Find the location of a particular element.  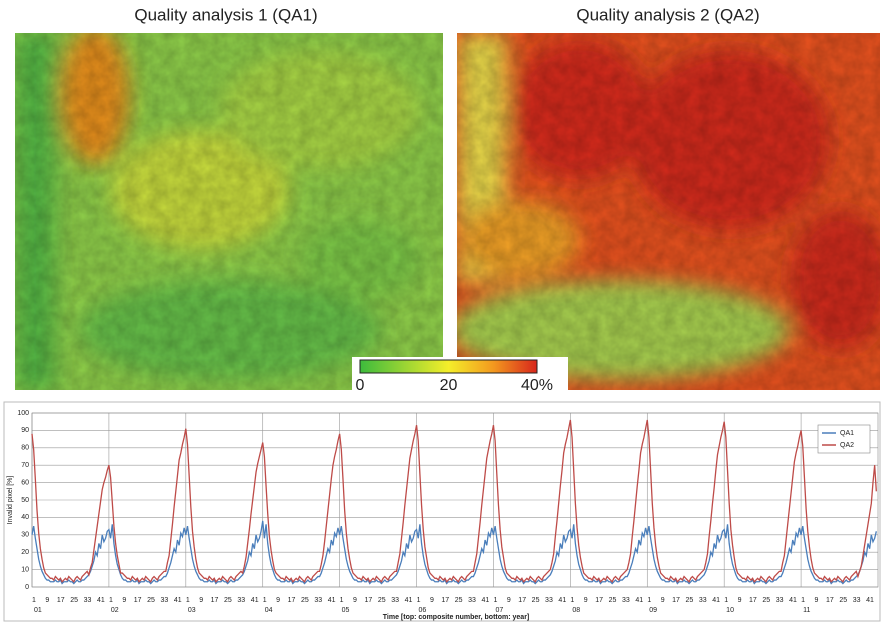

y-tick-label: 70 is located at coordinates (25, 465).